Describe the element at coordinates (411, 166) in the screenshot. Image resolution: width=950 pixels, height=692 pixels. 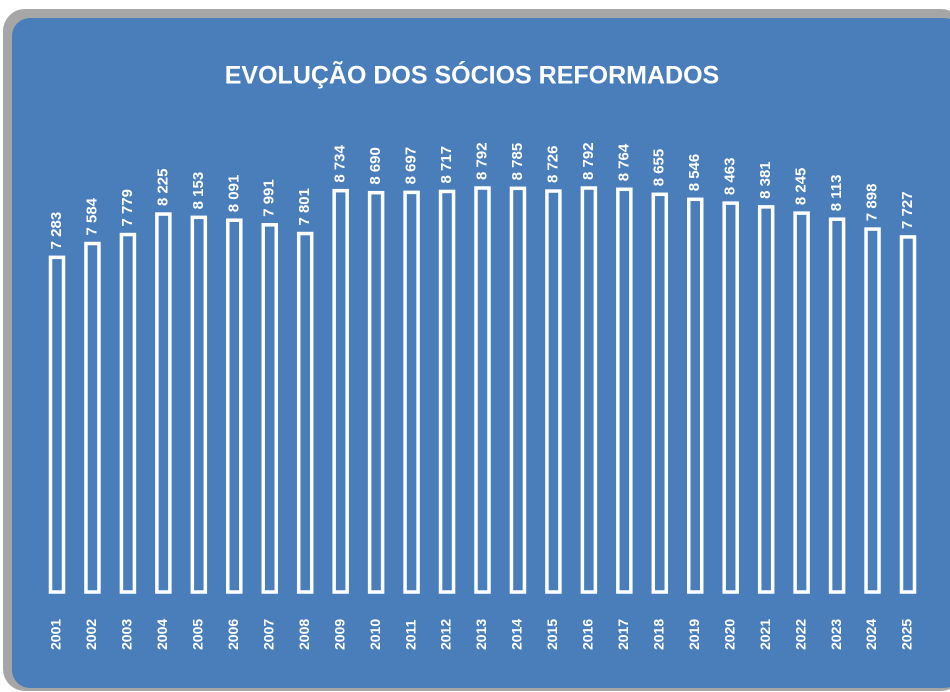
I see `value-label: 8 697` at that location.